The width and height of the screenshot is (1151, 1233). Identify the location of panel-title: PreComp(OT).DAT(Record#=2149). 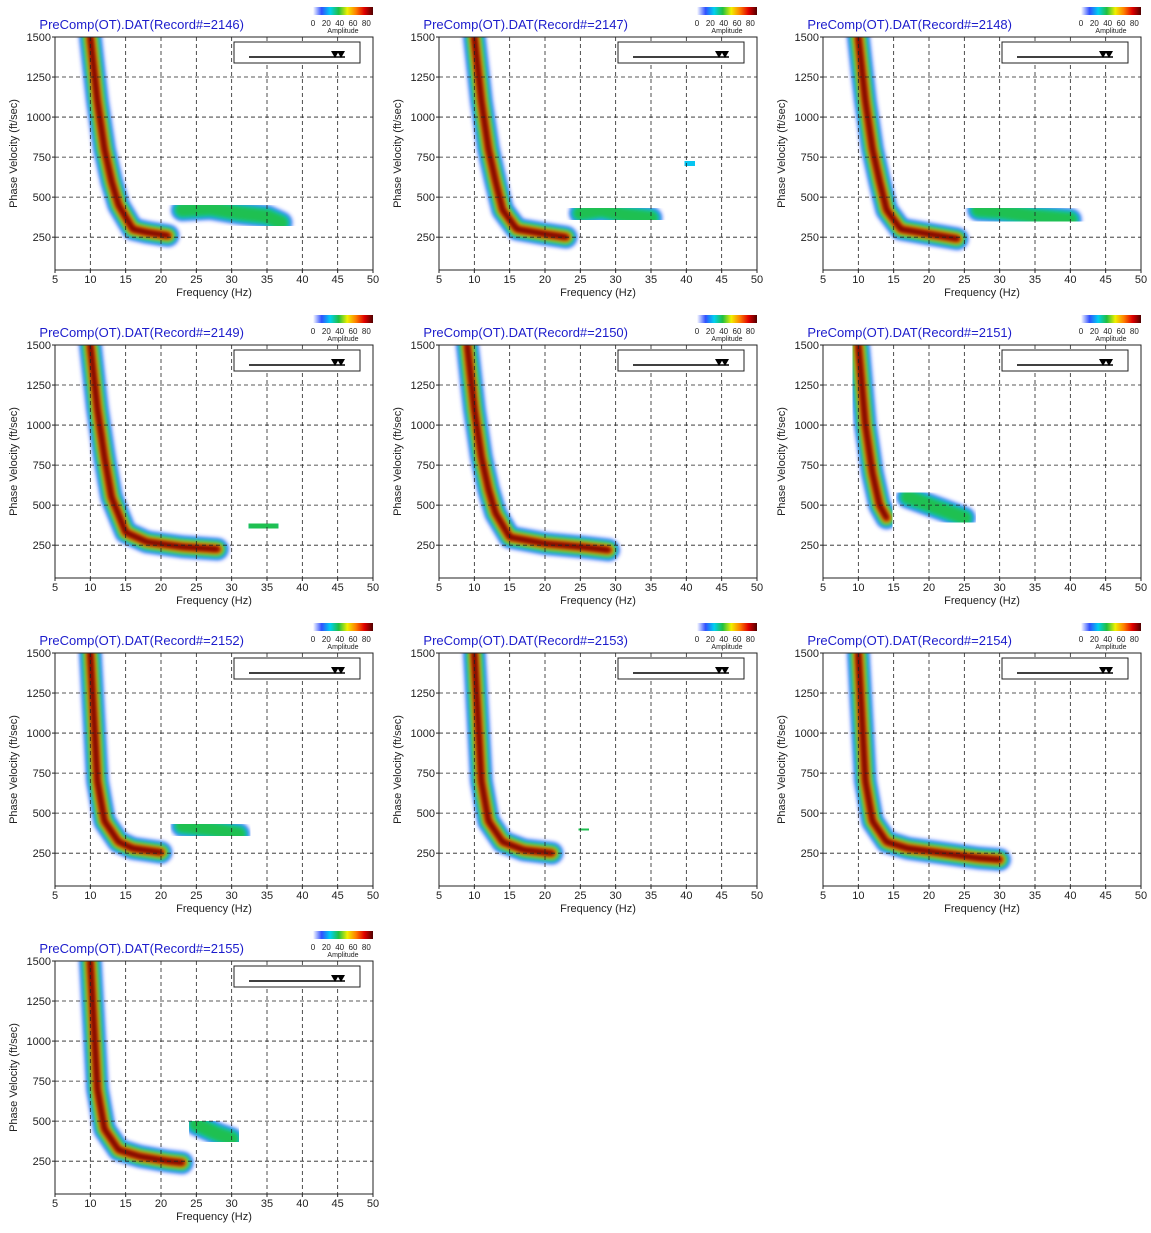
(141, 332).